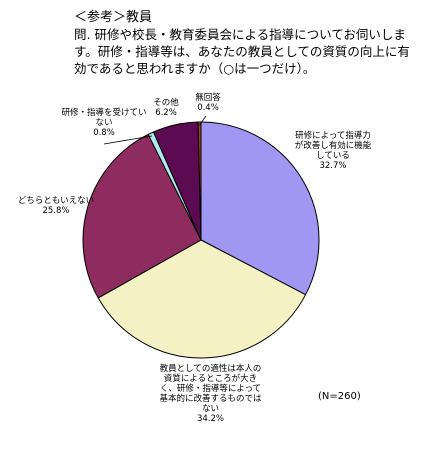  I want to click on slice-label-not-received: 研修・指導を受けていない 0.8%, so click(104, 123).